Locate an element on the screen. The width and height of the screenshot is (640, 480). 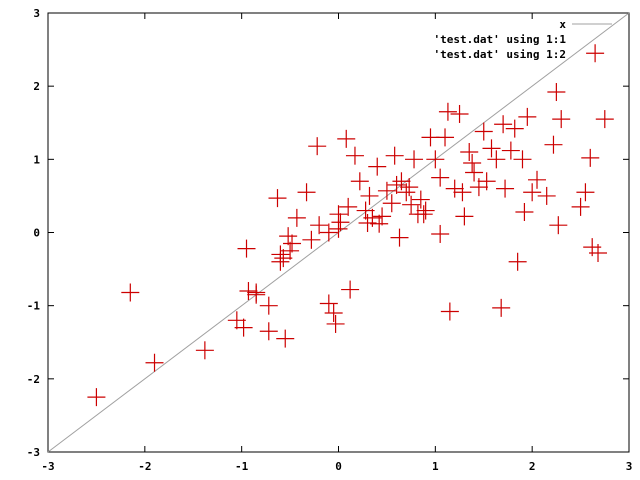
legend-label-x: x is located at coordinates (562, 24).